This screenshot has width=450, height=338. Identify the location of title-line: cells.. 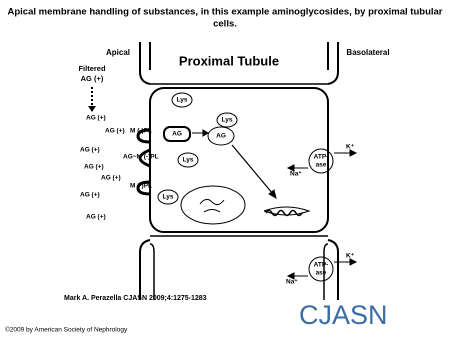
(225, 24).